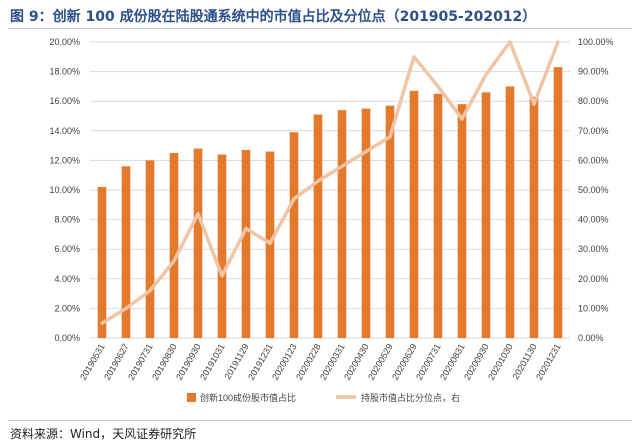  What do you see at coordinates (323, 397) in the screenshot?
I see `legend: 创新100成份股市值占比 持股市值占比分位点，右` at bounding box center [323, 397].